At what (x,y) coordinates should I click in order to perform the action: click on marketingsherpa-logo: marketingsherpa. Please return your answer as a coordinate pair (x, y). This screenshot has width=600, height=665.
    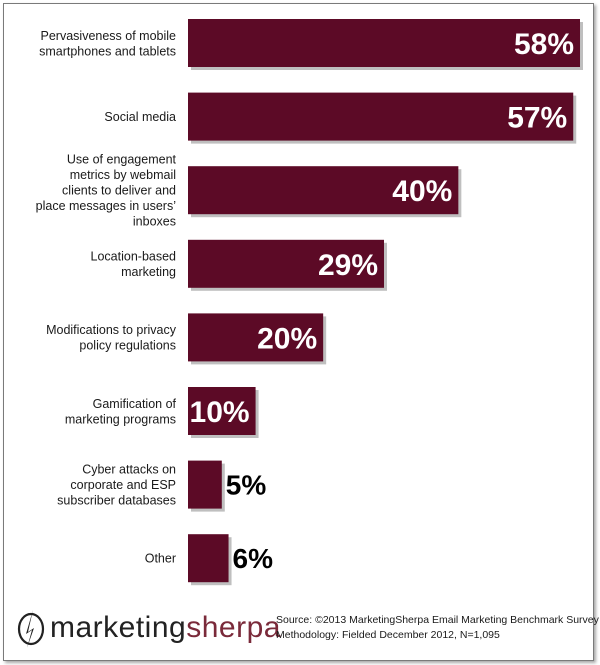
    Looking at the image, I should click on (147, 628).